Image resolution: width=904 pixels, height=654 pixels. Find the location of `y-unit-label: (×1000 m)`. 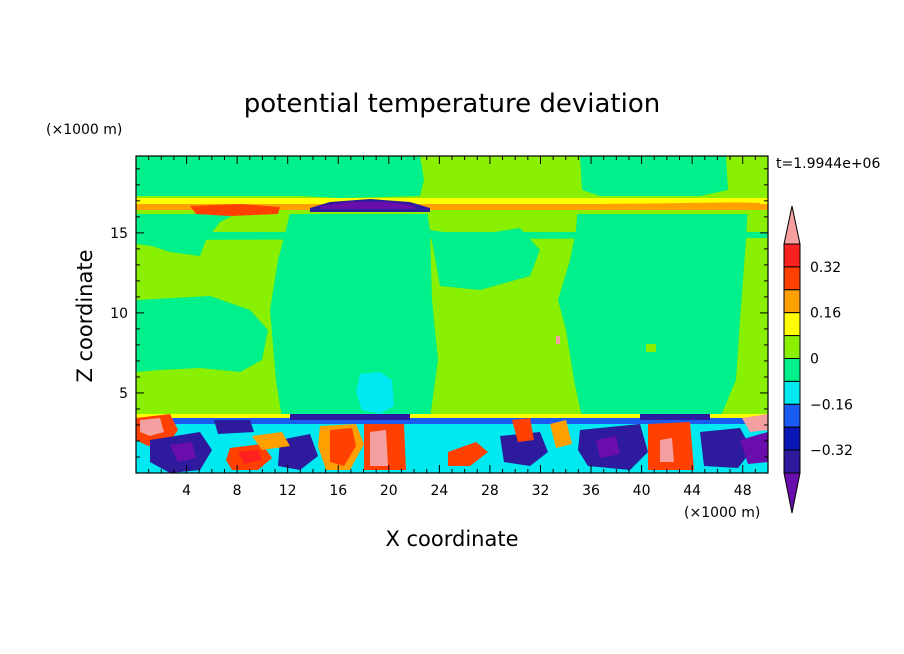

y-unit-label: (×1000 m) is located at coordinates (84, 130).